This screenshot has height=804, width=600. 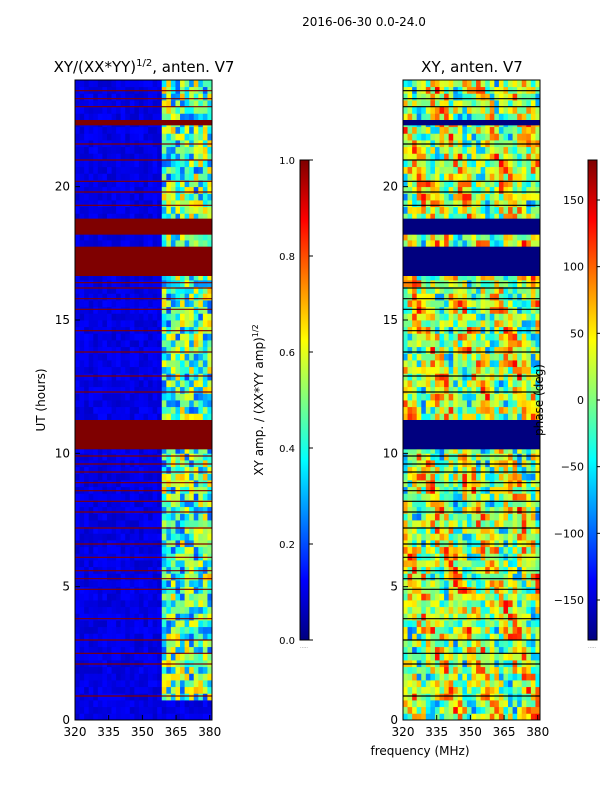 I want to click on colorbar-tick-label: 0.2, so click(x=287, y=545).